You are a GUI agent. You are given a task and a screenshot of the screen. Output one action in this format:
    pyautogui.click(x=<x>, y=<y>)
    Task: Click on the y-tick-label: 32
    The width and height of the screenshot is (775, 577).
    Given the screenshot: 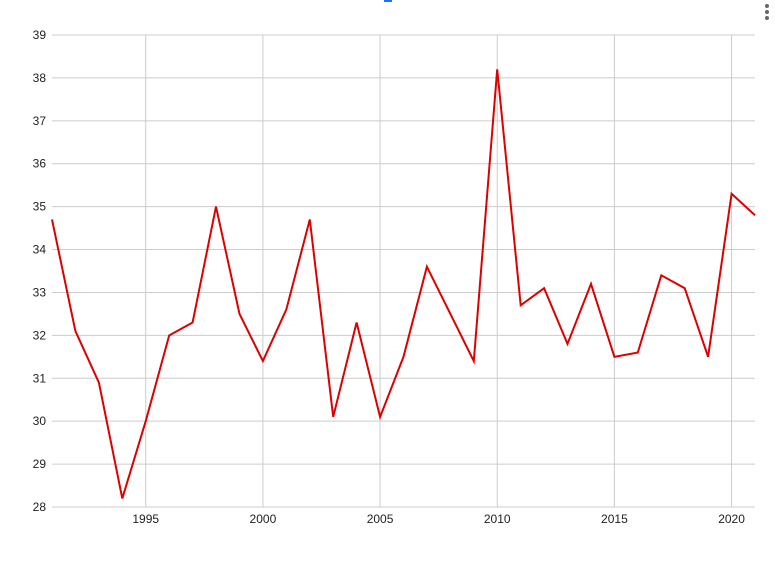 What is the action you would take?
    pyautogui.click(x=40, y=335)
    